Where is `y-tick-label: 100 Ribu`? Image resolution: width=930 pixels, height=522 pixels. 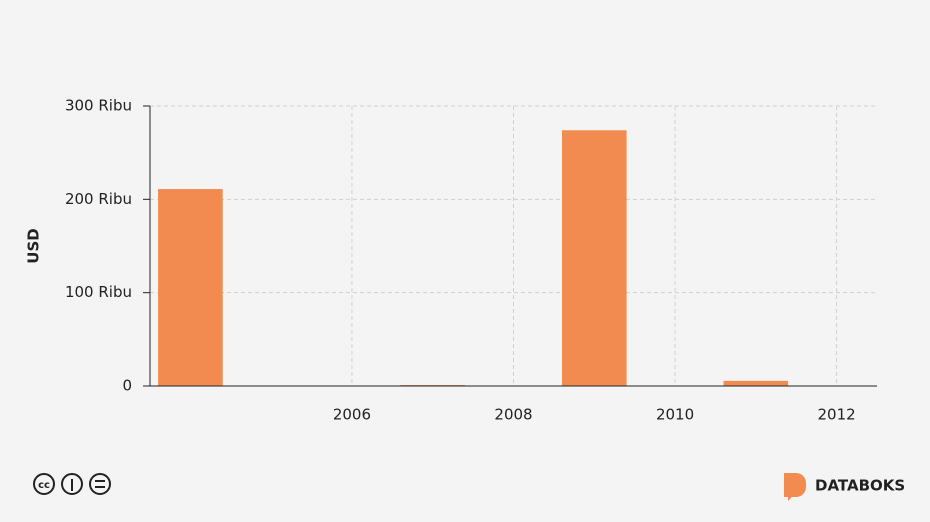
y-tick-label: 100 Ribu is located at coordinates (98, 292).